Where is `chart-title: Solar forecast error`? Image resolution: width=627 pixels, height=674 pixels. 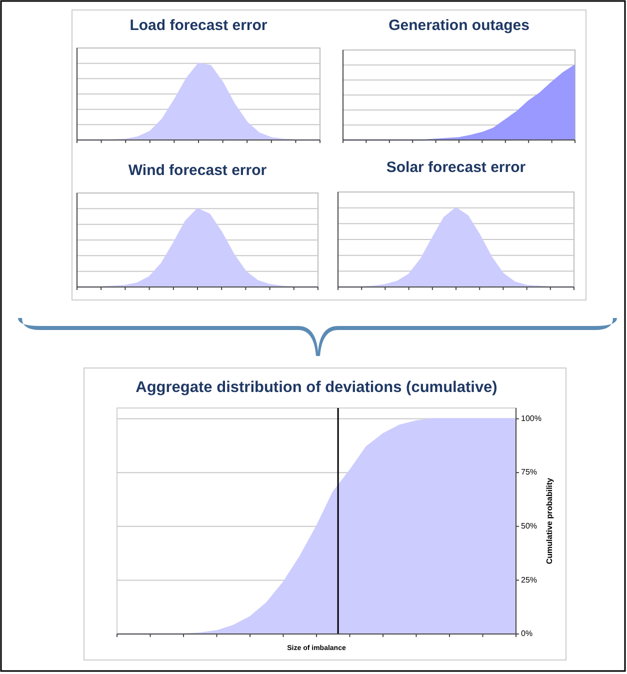 chart-title: Solar forecast error is located at coordinates (456, 167).